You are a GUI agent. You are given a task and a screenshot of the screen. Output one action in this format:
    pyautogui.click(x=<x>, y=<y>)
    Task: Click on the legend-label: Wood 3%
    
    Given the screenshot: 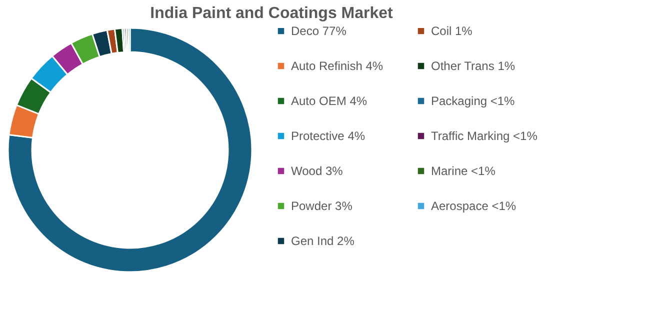 What is the action you would take?
    pyautogui.click(x=317, y=171)
    